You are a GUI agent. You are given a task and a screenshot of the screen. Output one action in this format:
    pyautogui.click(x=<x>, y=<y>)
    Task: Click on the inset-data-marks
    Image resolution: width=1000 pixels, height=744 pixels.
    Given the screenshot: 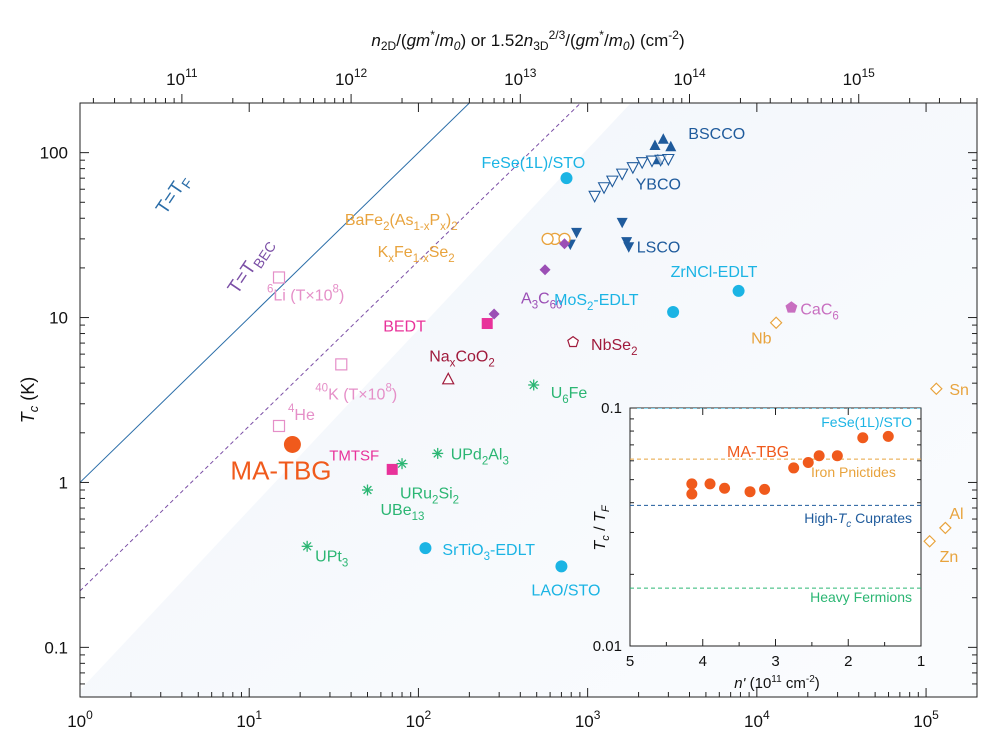 What is the action you would take?
    pyautogui.click(x=790, y=465)
    